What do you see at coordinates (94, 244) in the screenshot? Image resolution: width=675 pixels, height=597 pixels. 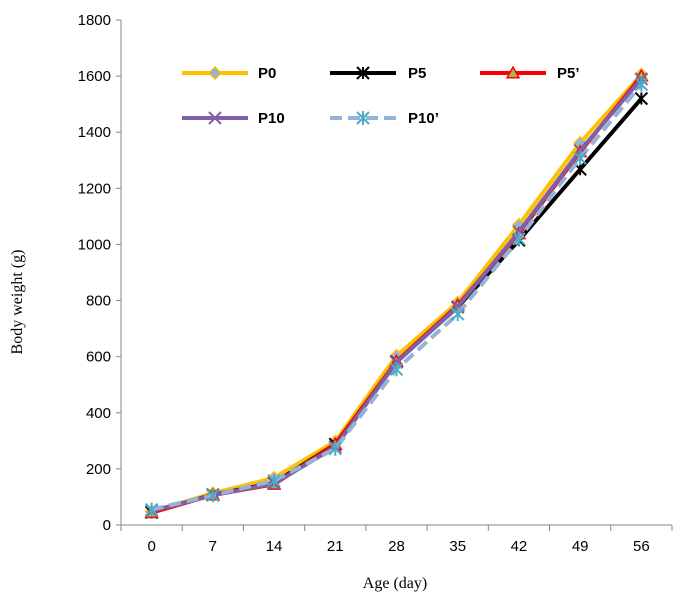 I see `y-tick-label: 1000` at bounding box center [94, 244].